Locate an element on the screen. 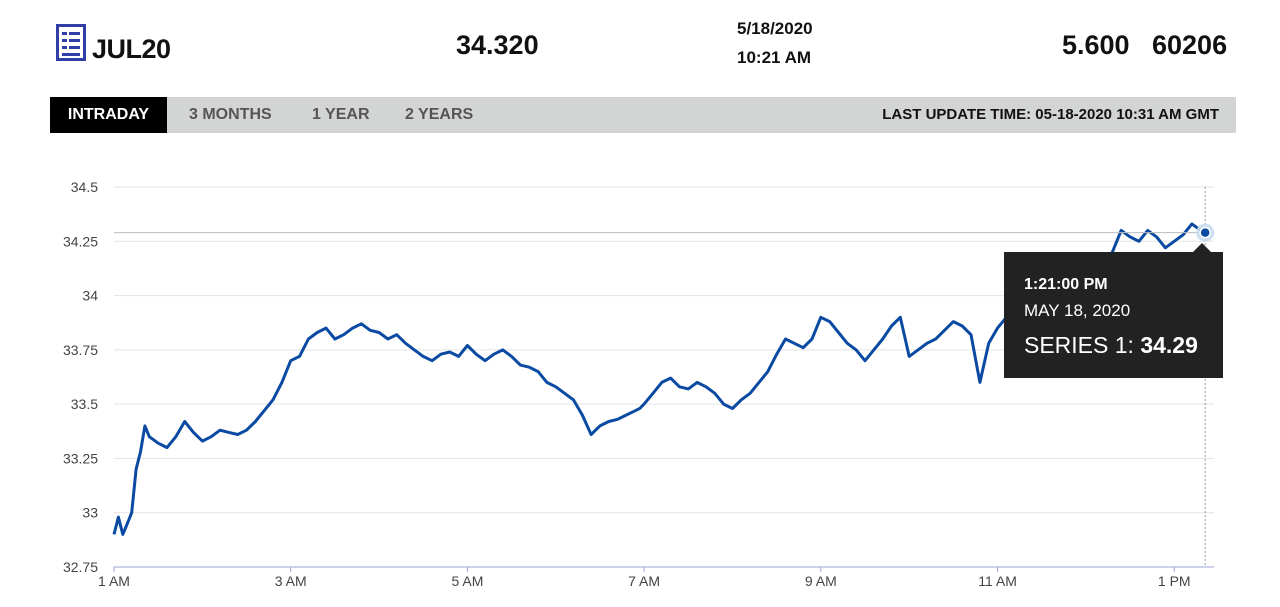 This screenshot has height=607, width=1280. y-tick-label: 33.5 is located at coordinates (84, 404).